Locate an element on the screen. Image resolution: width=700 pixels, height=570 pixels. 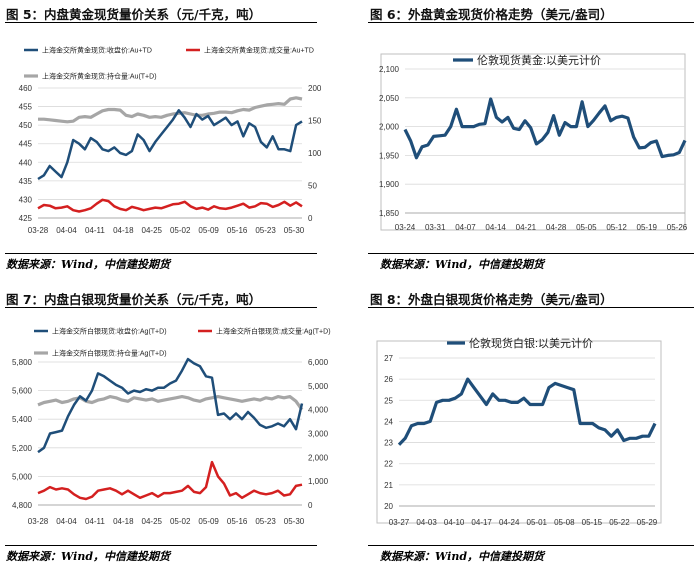
x-tick-label: 05-01 is located at coordinates (537, 522).